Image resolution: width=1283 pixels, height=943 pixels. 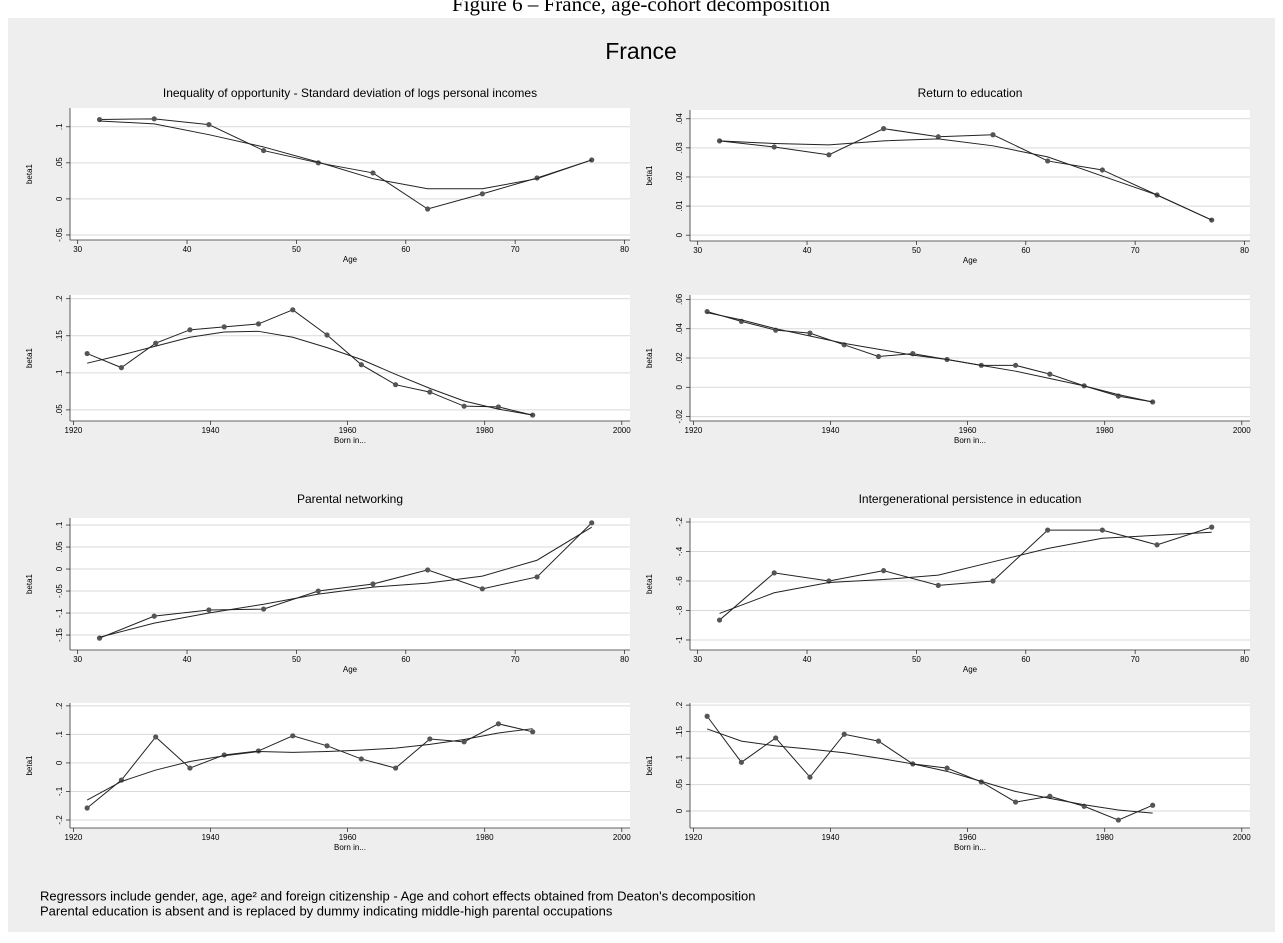 What do you see at coordinates (59, 791) in the screenshot?
I see `y-tick-label: -.1` at bounding box center [59, 791].